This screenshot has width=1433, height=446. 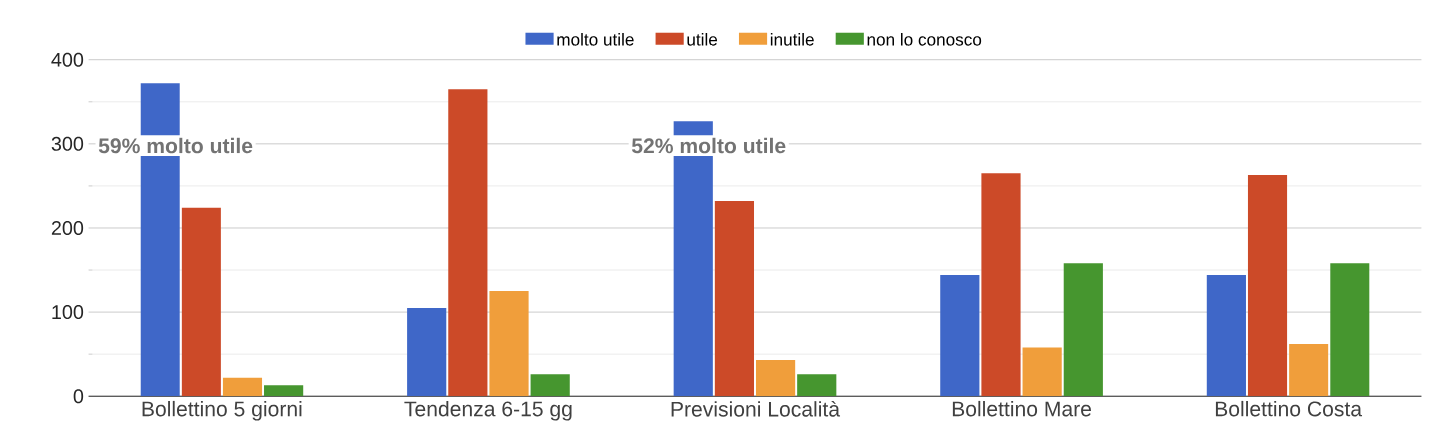 I want to click on annotation: 59% molto utile, so click(x=175, y=145).